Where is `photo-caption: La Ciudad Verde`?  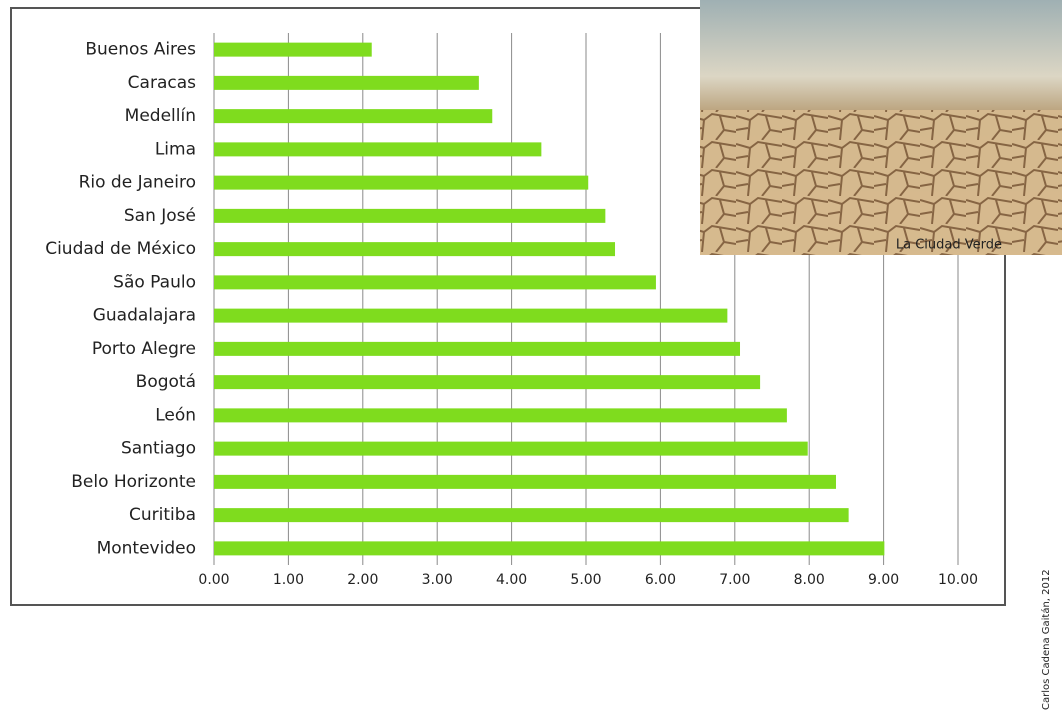
photo-caption: La Ciudad Verde is located at coordinates (949, 245).